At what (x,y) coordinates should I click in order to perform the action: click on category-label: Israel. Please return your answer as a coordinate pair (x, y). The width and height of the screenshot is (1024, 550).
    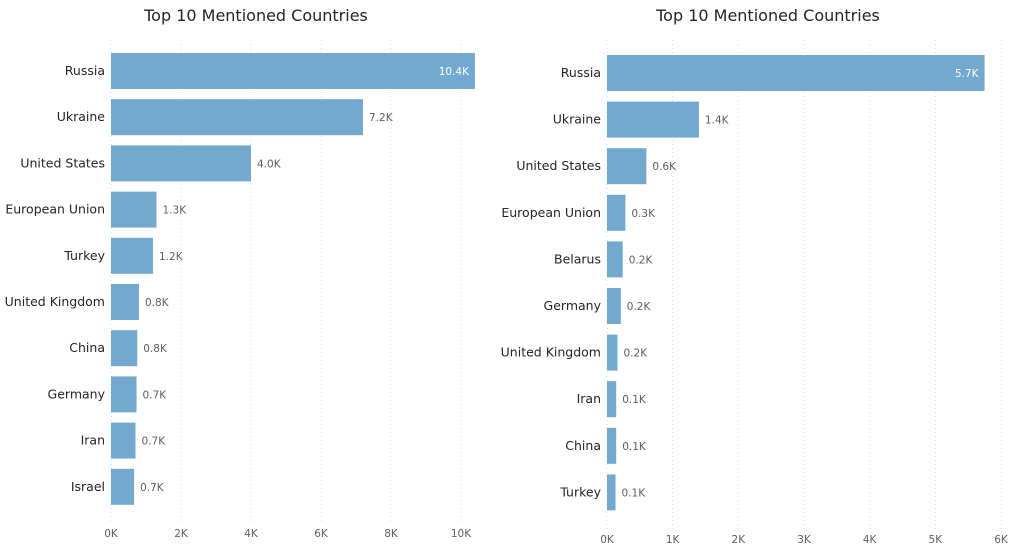
    Looking at the image, I should click on (88, 486).